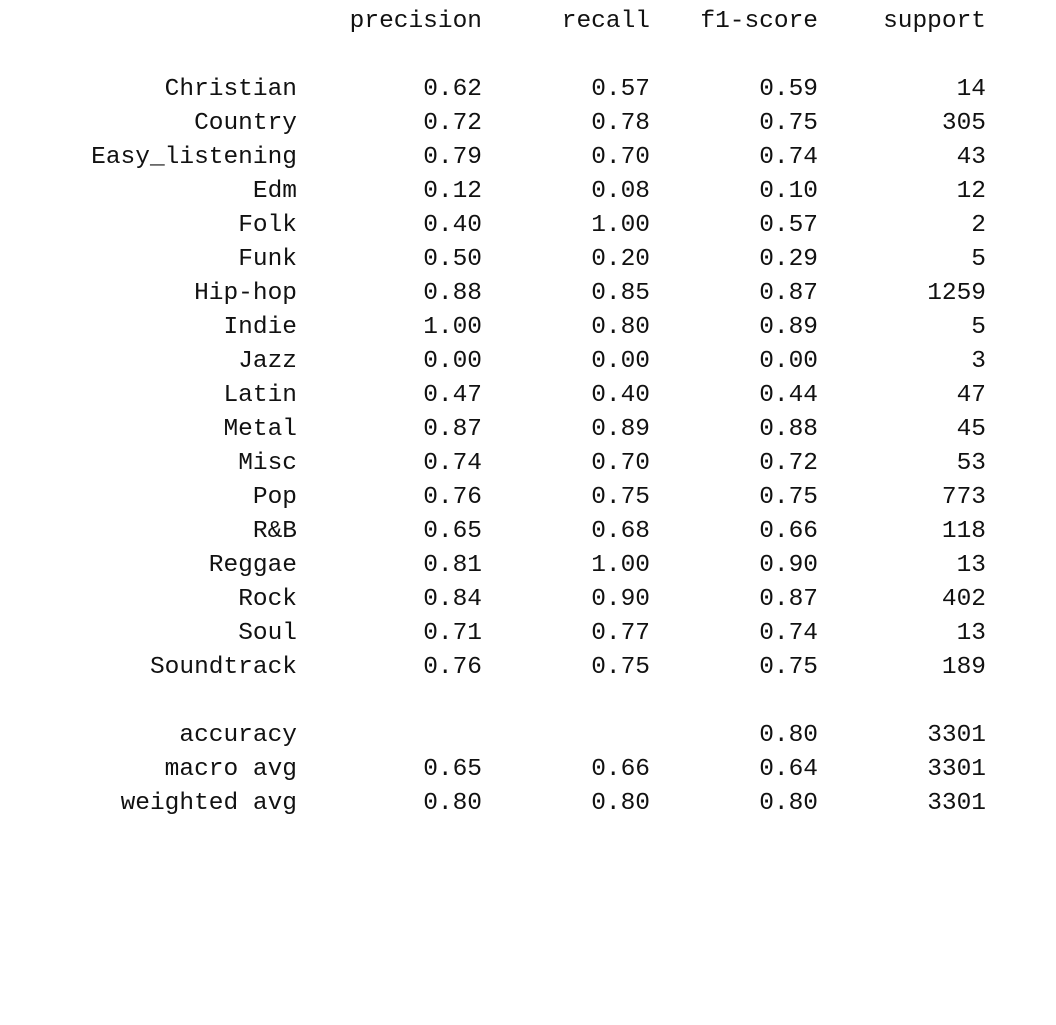 This screenshot has height=1025, width=1056. What do you see at coordinates (788, 89) in the screenshot?
I see `row-f1-score: 0.59` at bounding box center [788, 89].